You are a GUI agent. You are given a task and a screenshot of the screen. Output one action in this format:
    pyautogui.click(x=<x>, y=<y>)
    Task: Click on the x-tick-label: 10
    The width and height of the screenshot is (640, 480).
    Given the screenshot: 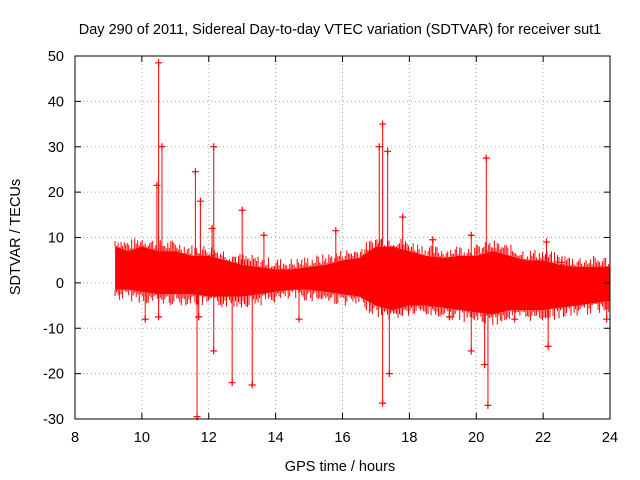 What is the action you would take?
    pyautogui.click(x=142, y=438)
    